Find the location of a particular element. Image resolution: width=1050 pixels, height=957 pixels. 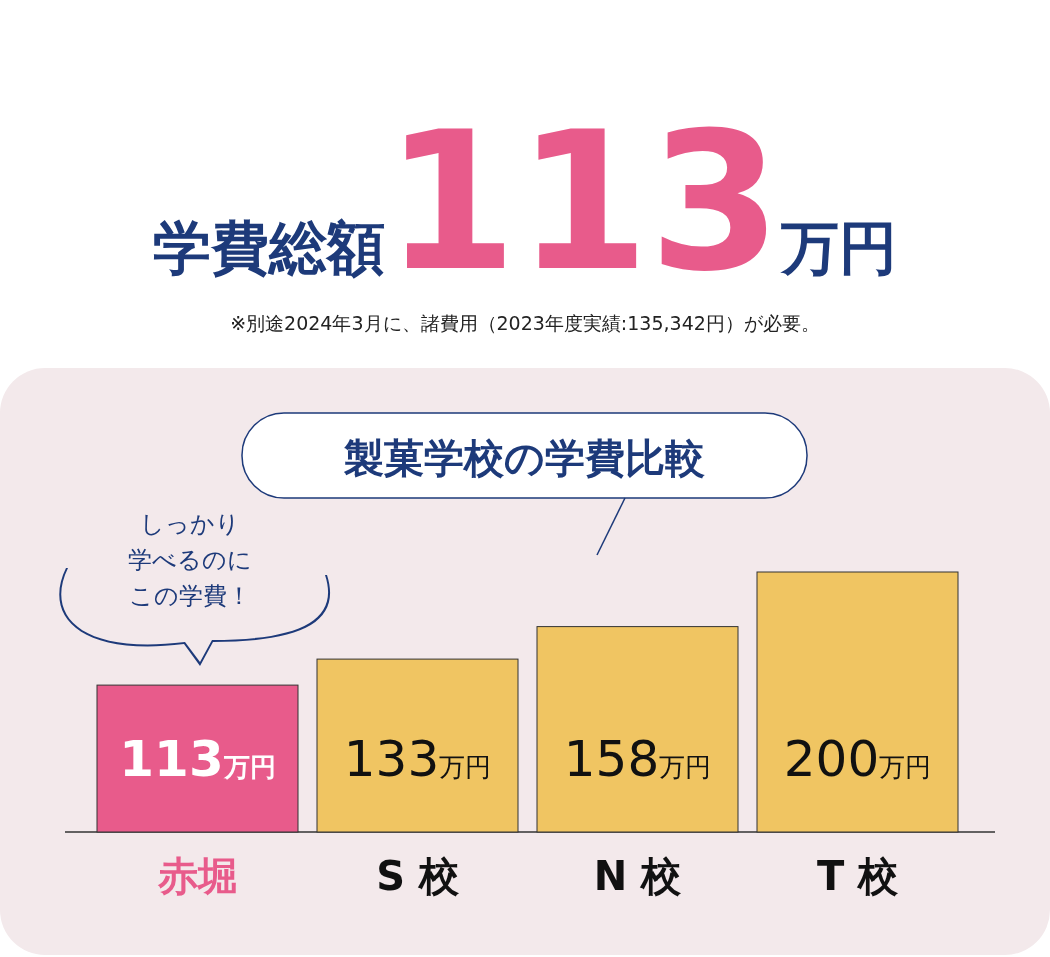

x-tick-label: T 校 is located at coordinates (858, 876).